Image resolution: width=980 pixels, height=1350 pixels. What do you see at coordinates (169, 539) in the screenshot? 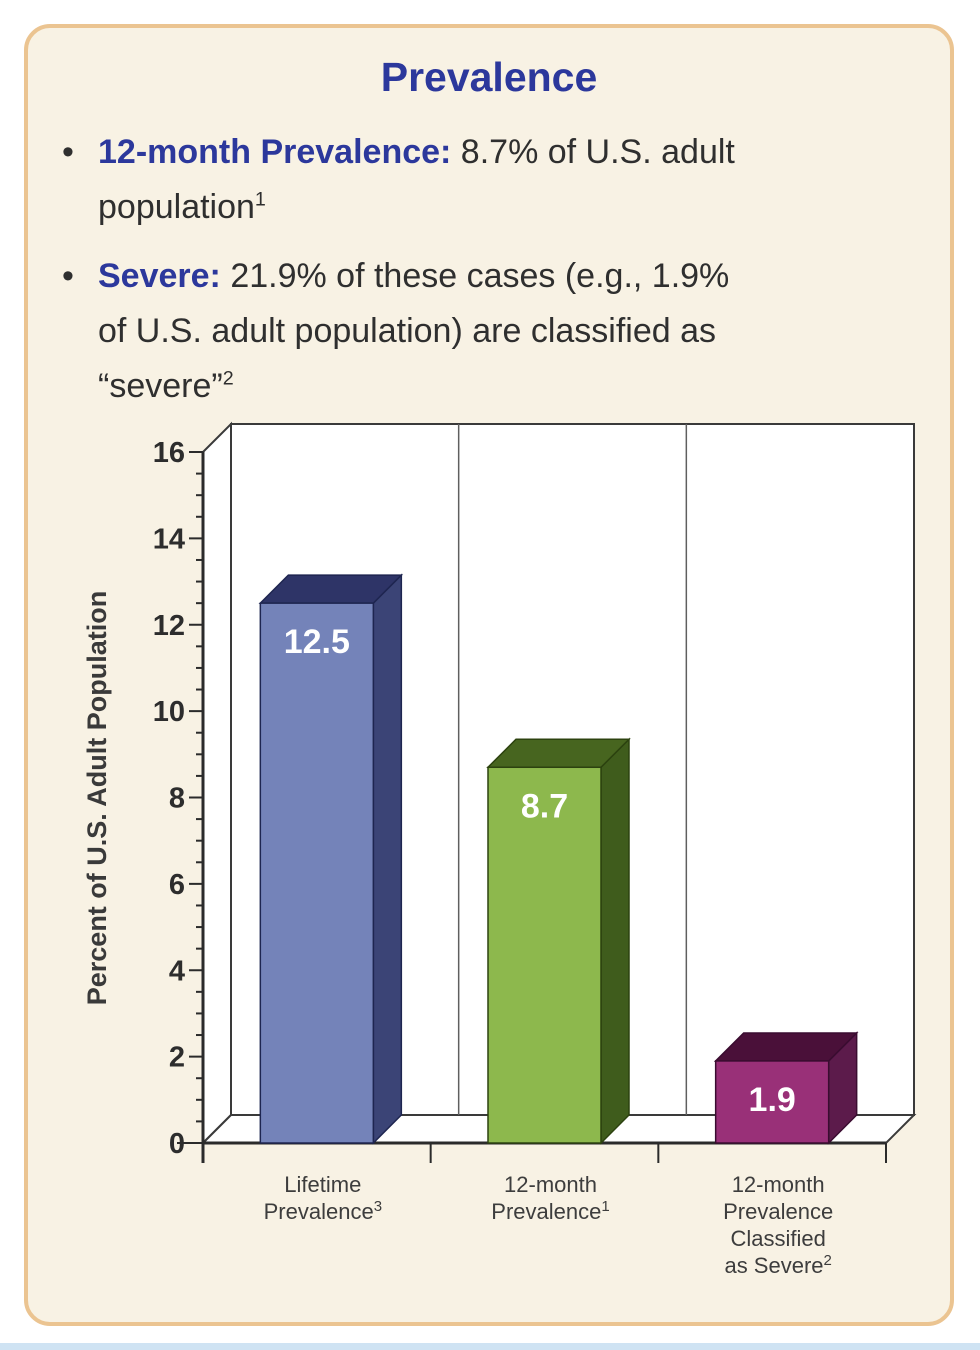
I see `y-tick-label: 14` at bounding box center [169, 539].